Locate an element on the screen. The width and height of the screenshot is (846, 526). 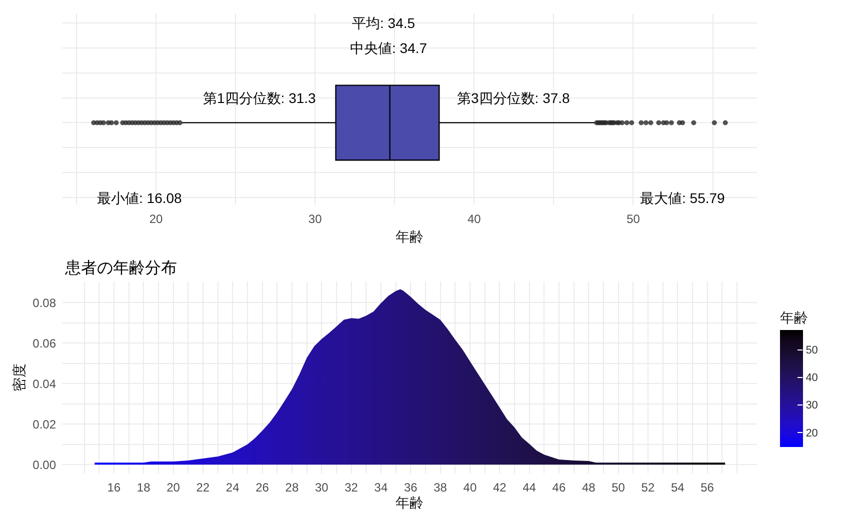
x-tick-label: 16 is located at coordinates (114, 487).